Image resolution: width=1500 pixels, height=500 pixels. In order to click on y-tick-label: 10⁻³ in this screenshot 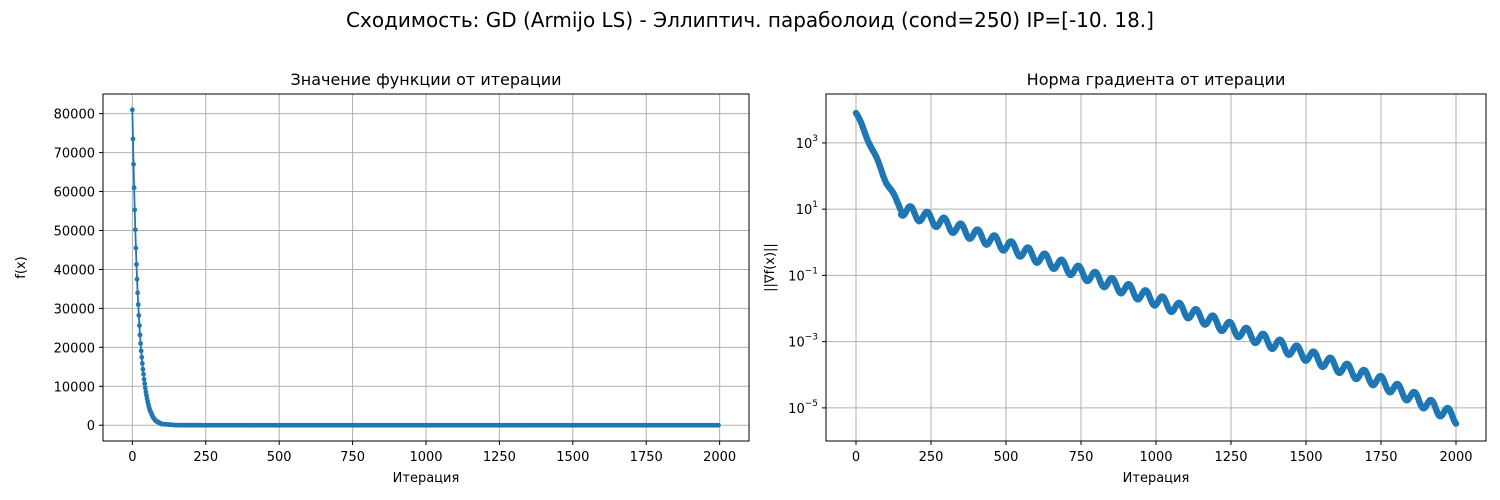, I will do `click(803, 342)`.